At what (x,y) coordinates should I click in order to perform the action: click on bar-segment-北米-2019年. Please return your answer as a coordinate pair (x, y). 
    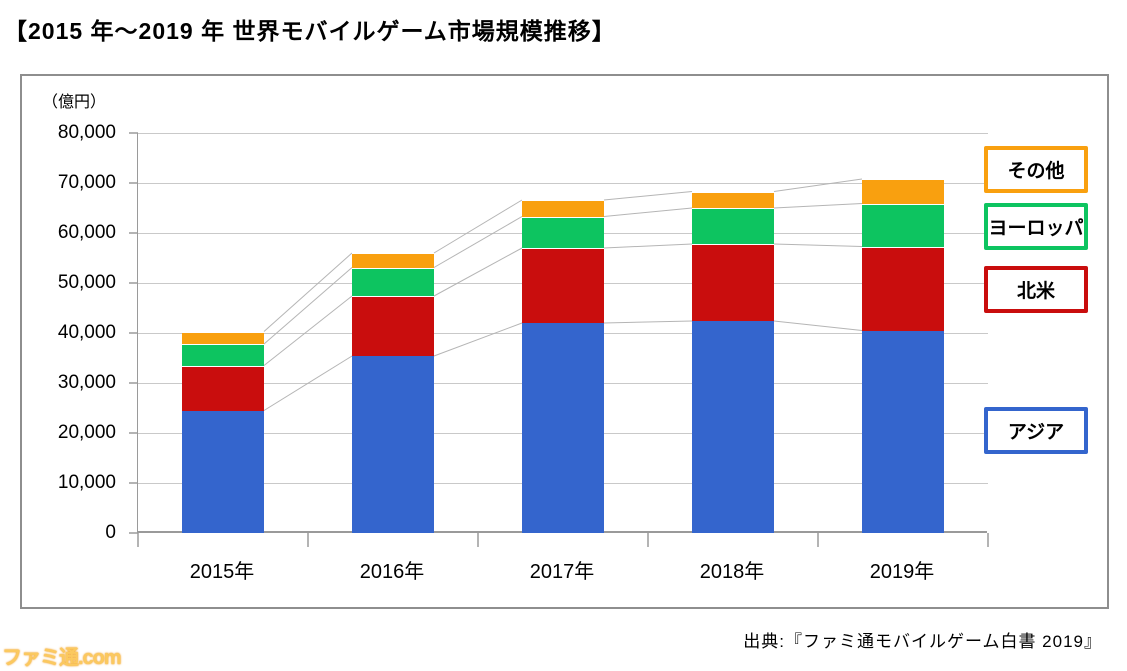
    Looking at the image, I should click on (903, 288).